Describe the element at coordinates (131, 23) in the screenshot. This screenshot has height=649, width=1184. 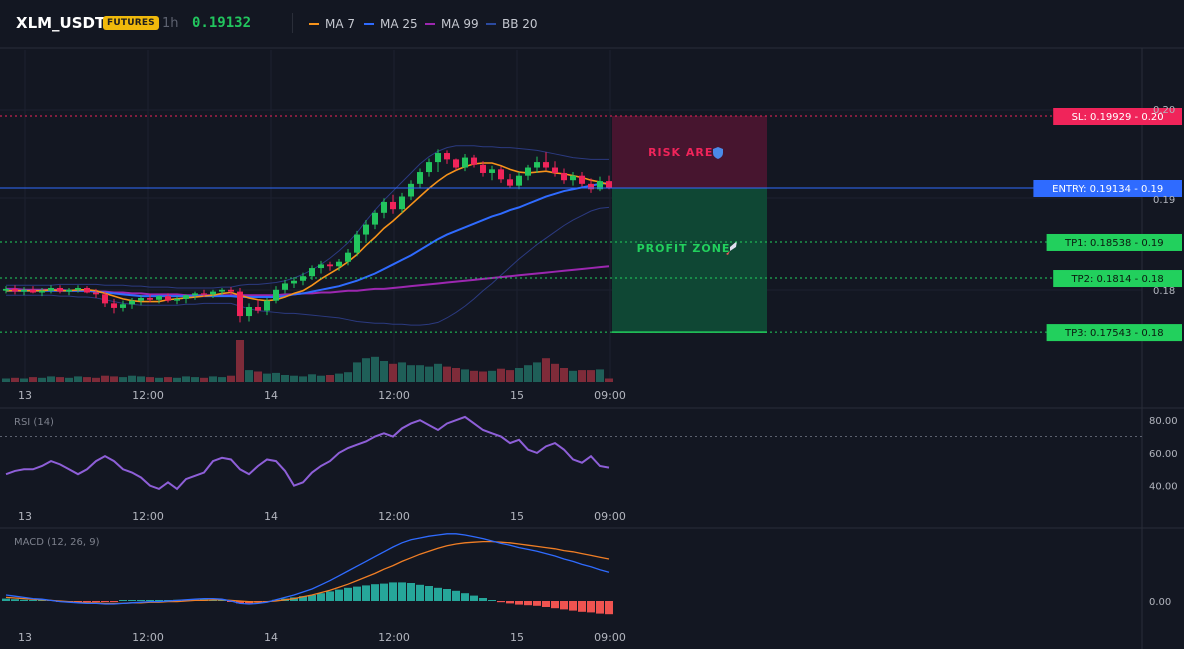
I see `futures-badge: FUTURES` at that location.